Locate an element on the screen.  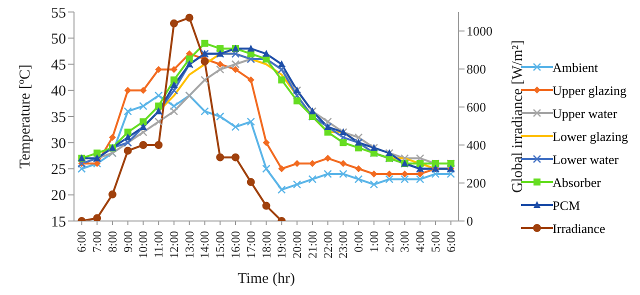
x-axis-title: Time (hr) is located at coordinates (266, 279).